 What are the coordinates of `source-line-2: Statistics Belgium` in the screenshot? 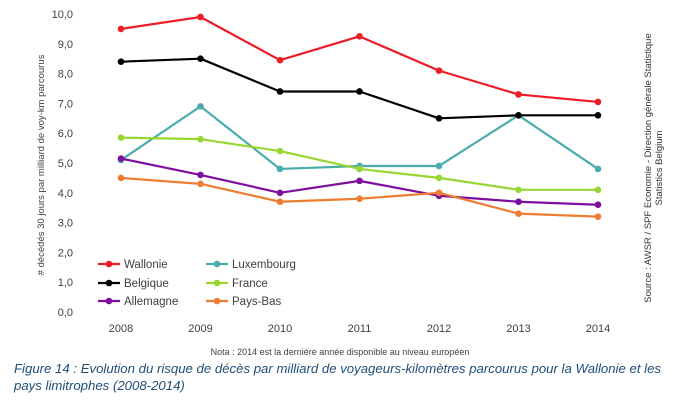 It's located at (659, 167).